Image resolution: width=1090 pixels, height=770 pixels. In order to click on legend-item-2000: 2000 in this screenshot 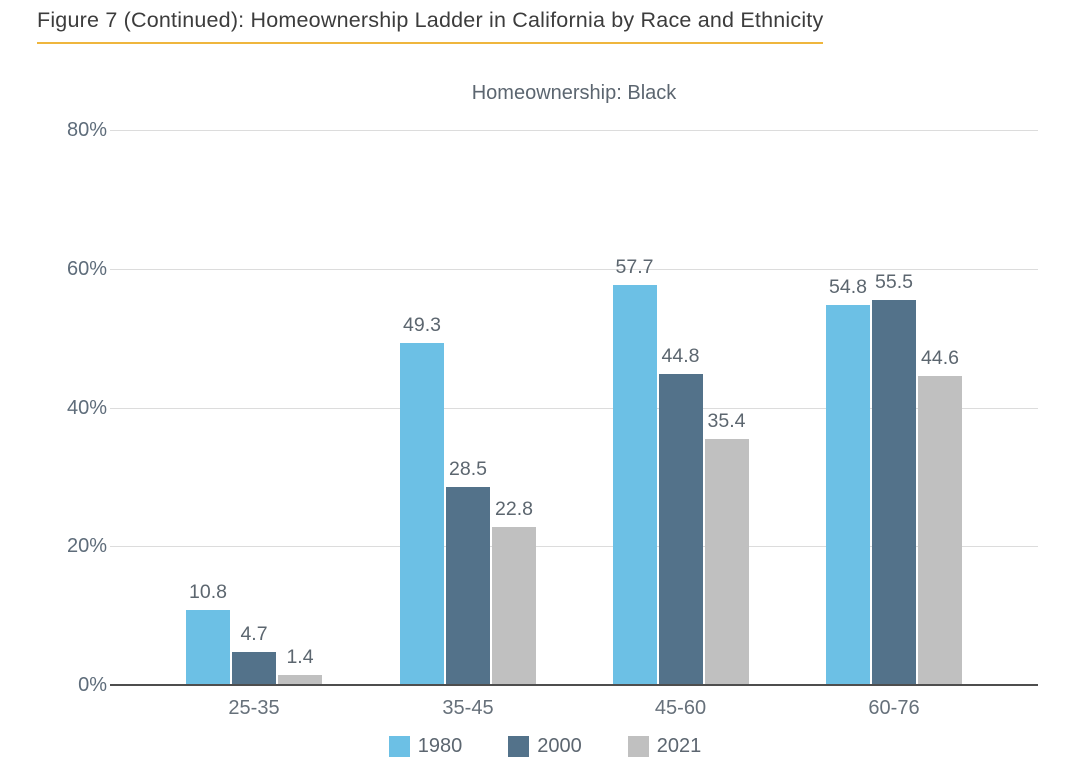, I will do `click(545, 746)`.